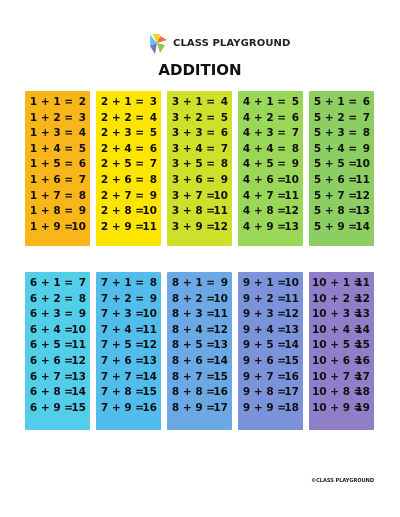 The image size is (400, 517). What do you see at coordinates (224, 102) in the screenshot?
I see `equation-answer: 4` at bounding box center [224, 102].